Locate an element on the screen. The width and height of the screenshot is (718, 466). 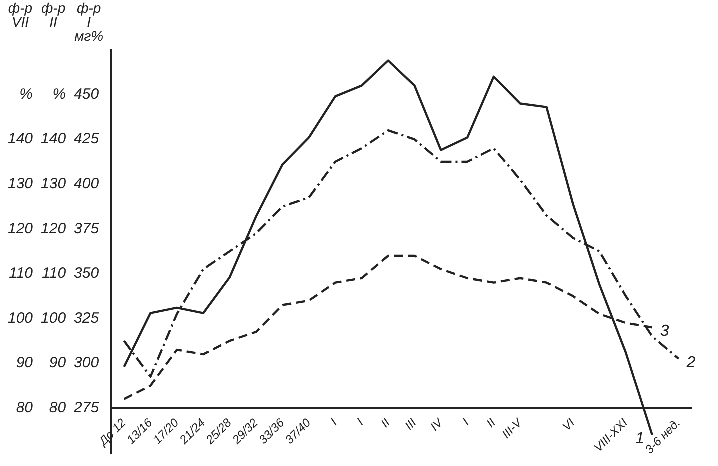
series-label: 1 is located at coordinates (639, 439).